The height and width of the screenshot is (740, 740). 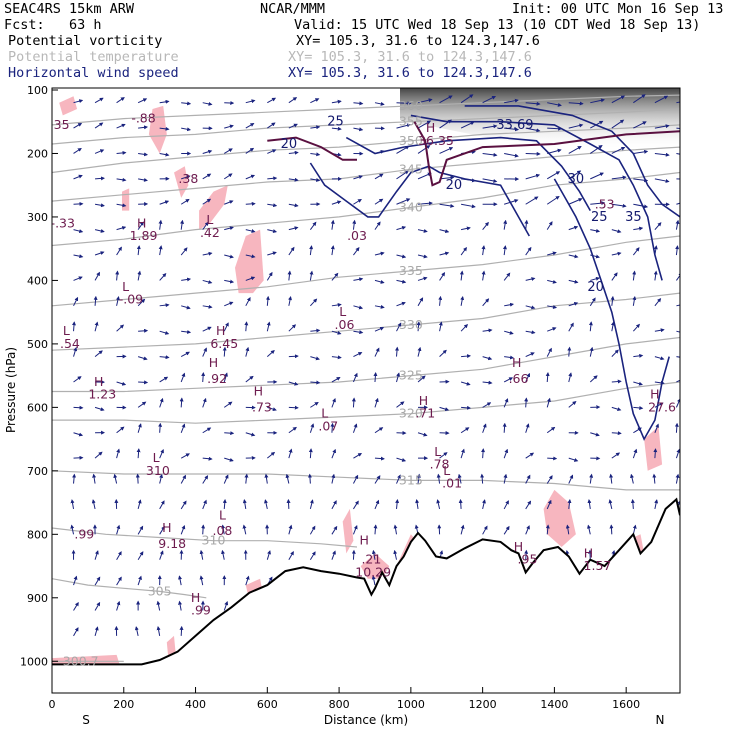 I want to click on pv-label-50: 1.57, so click(x=598, y=565).